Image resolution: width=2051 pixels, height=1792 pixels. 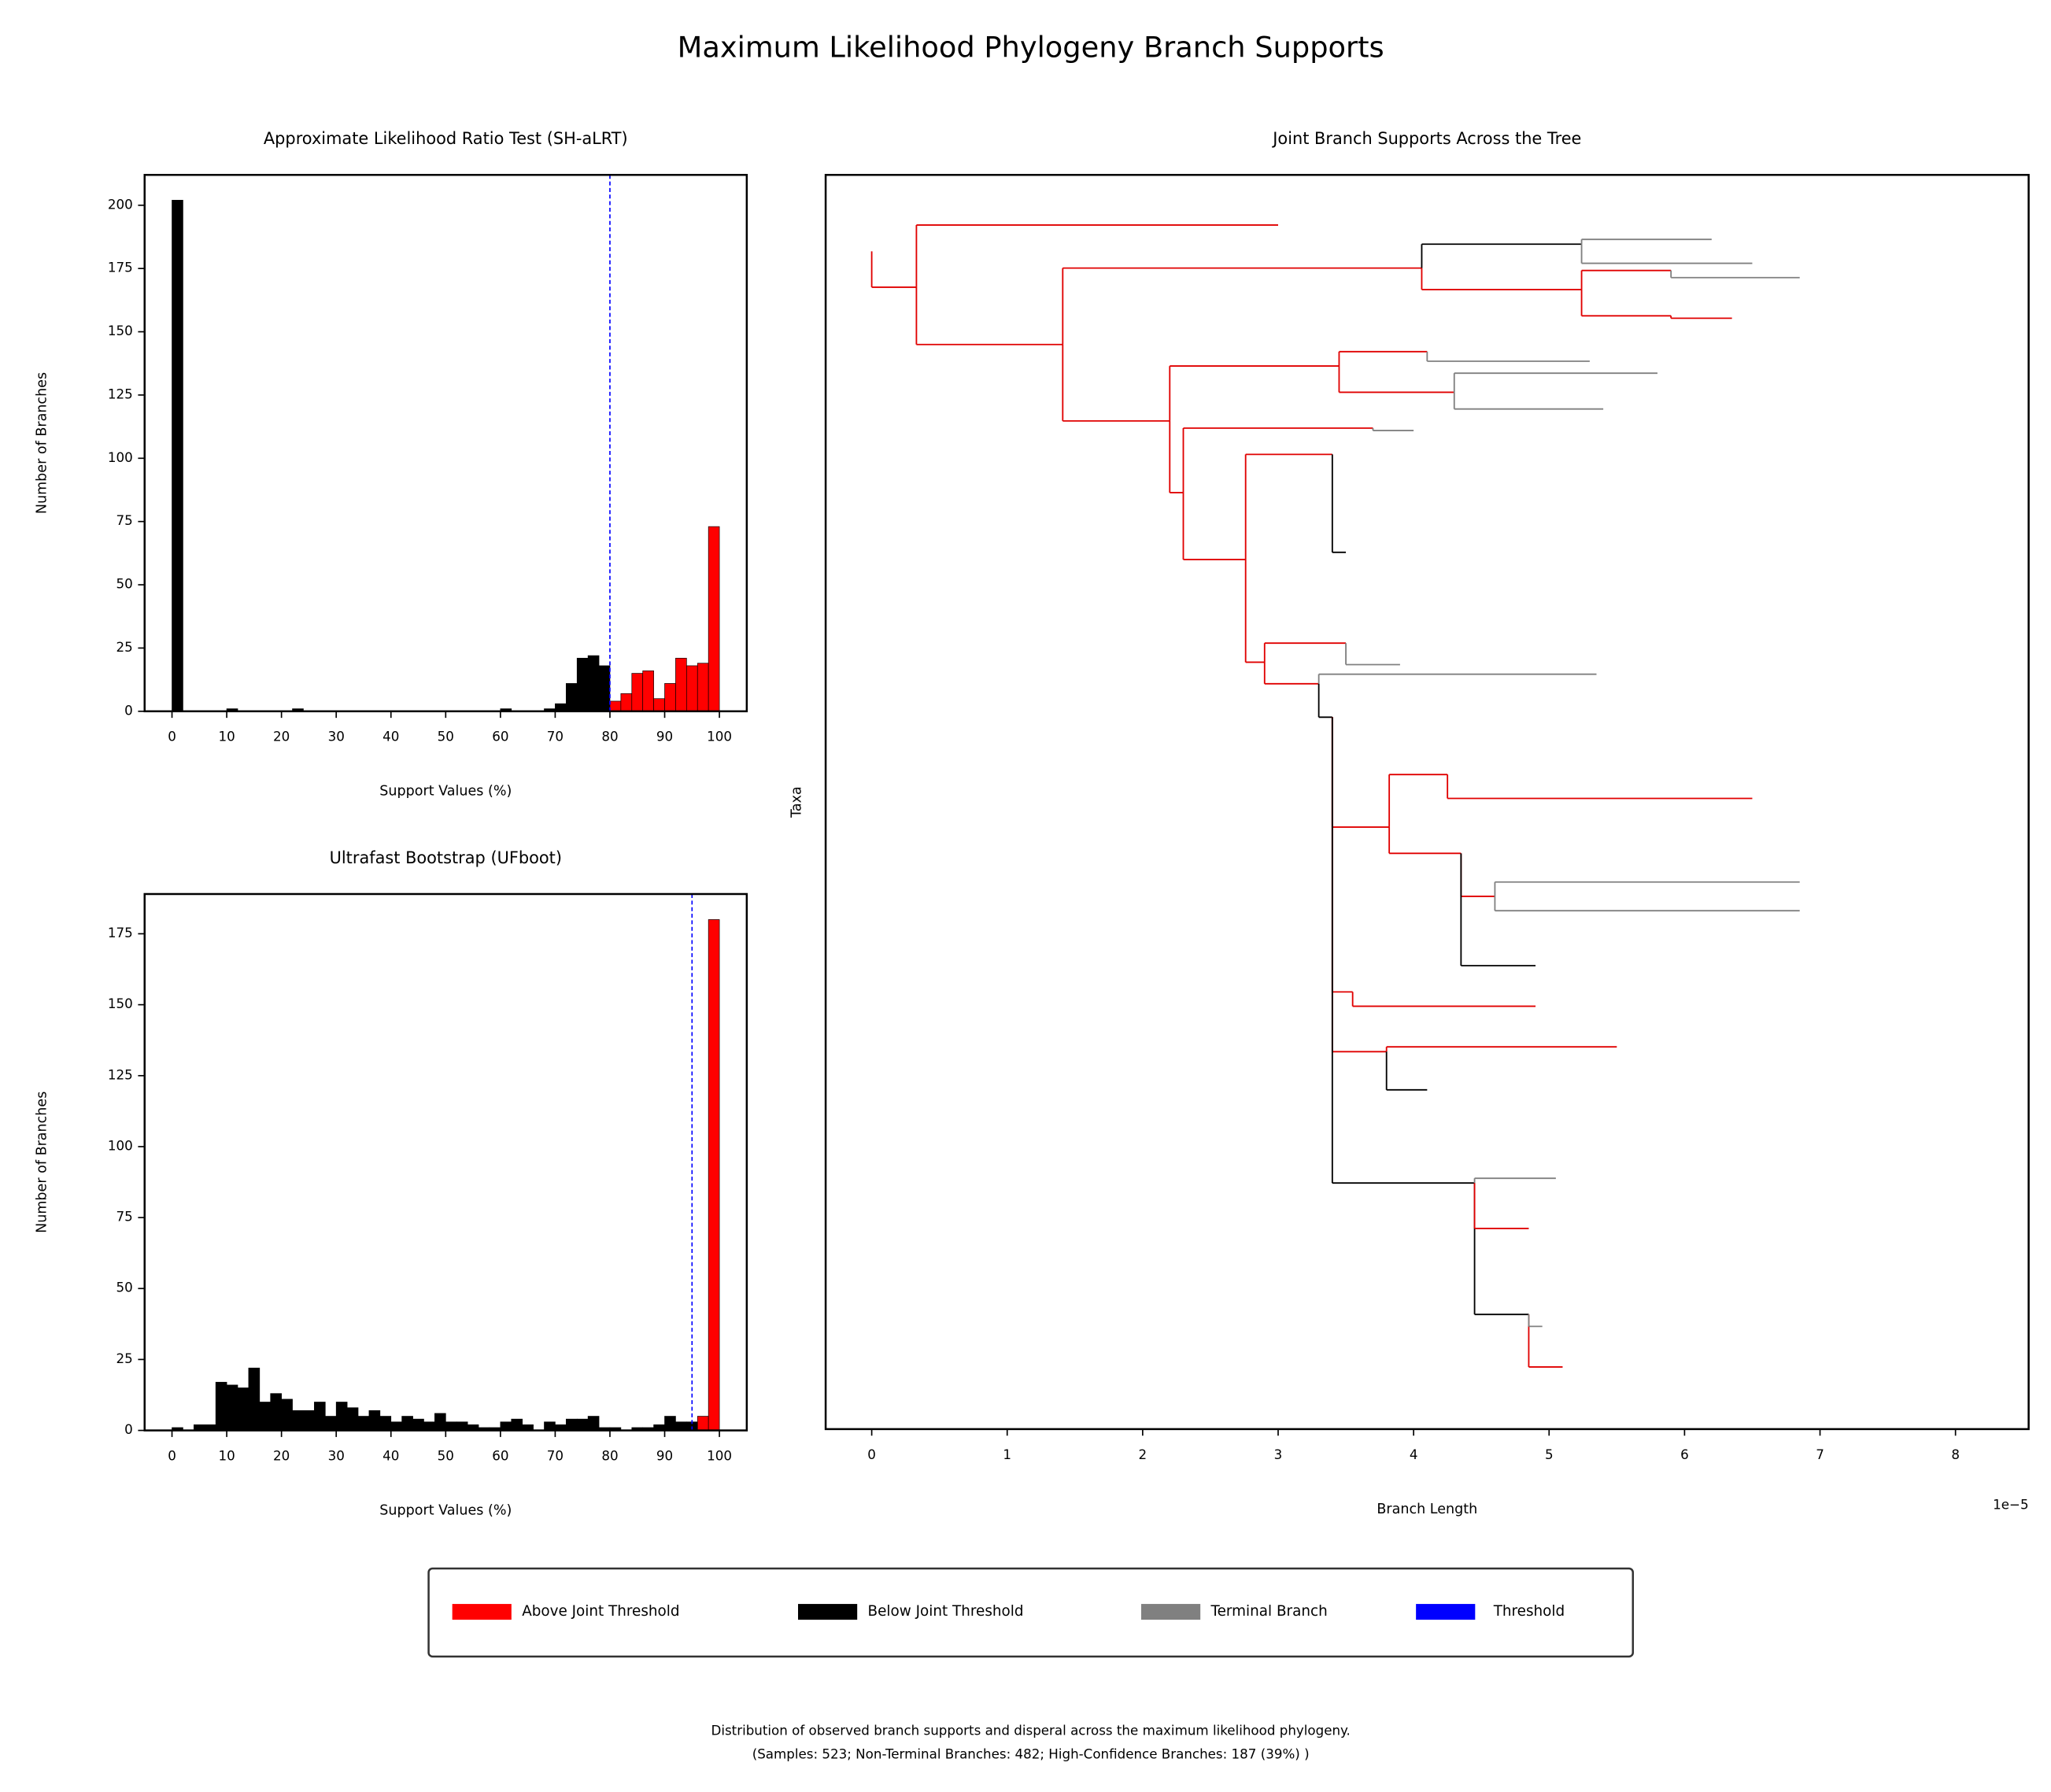 I want to click on x-tick-label: 4, so click(x=1414, y=1454).